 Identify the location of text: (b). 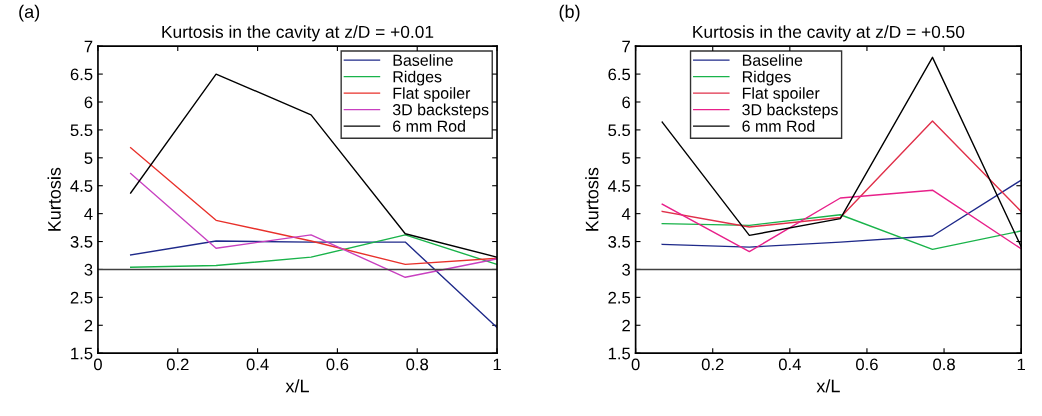
(569, 13).